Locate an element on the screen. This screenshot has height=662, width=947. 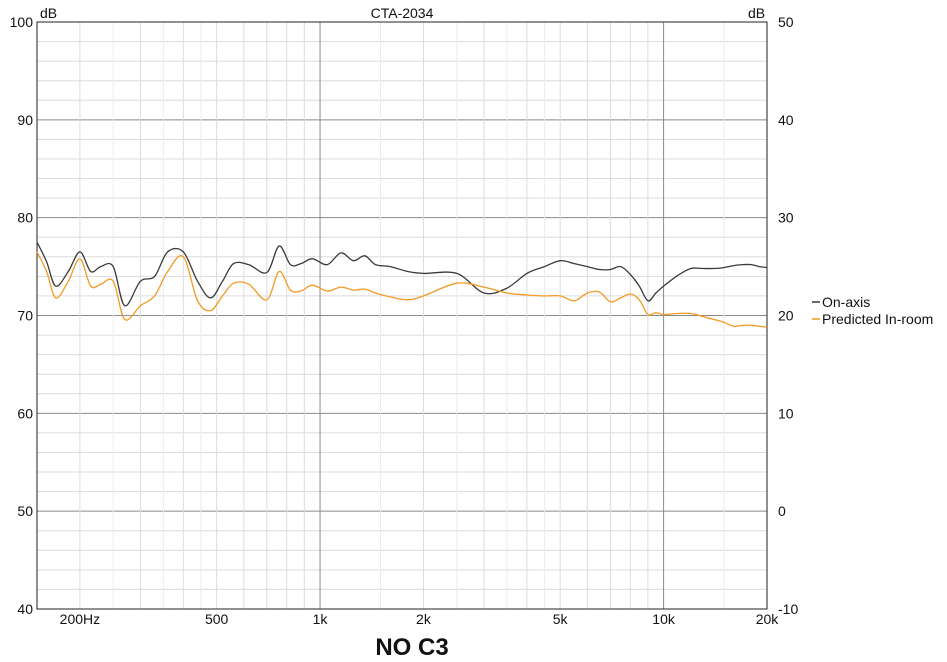
series-line-predicted-in-room is located at coordinates (402, 289).